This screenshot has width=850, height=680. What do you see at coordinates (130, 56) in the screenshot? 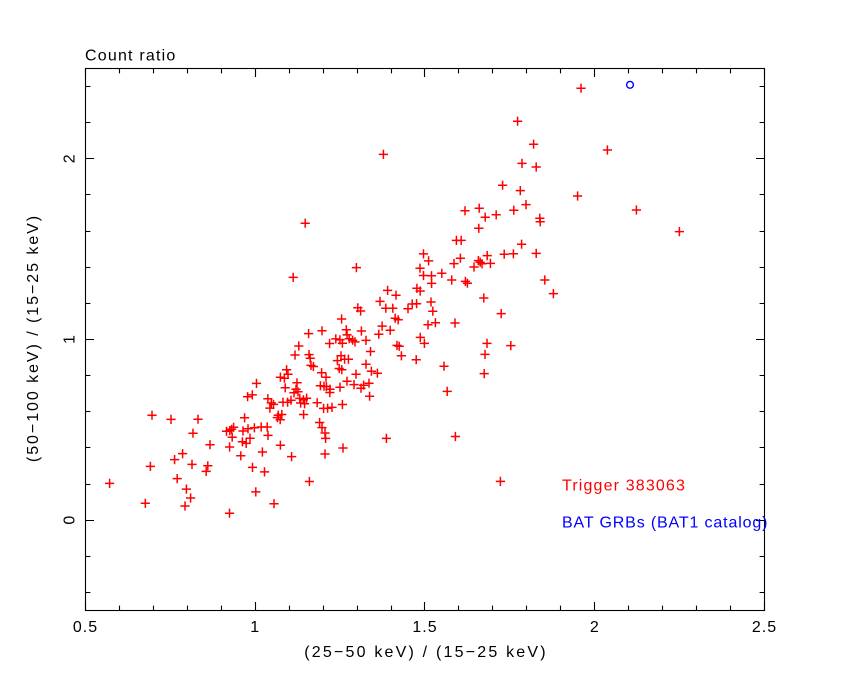
I see `svg-text: Count ratio` at bounding box center [130, 56].